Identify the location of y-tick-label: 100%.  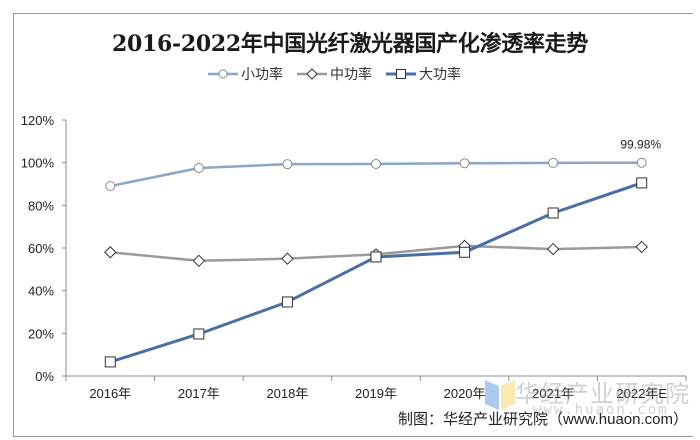
(38, 163).